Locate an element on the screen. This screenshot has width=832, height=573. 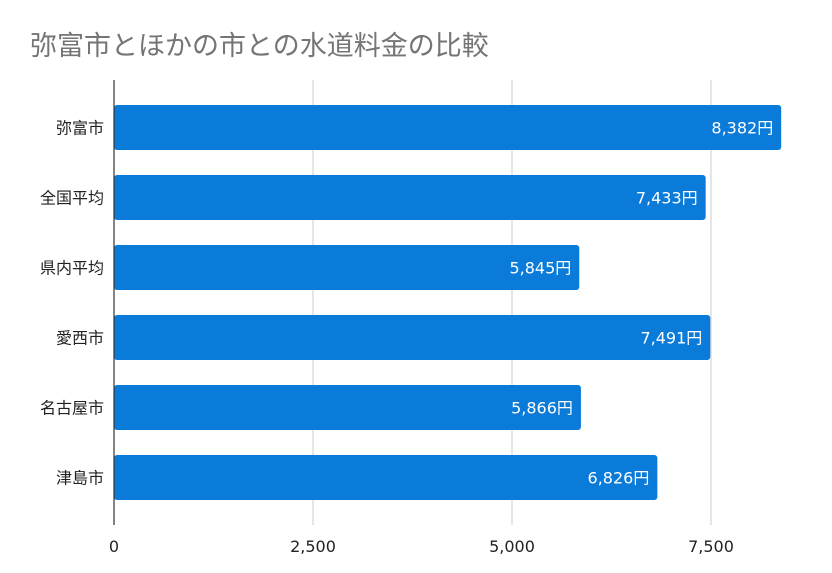
x-tick-label: 7,500 is located at coordinates (711, 546).